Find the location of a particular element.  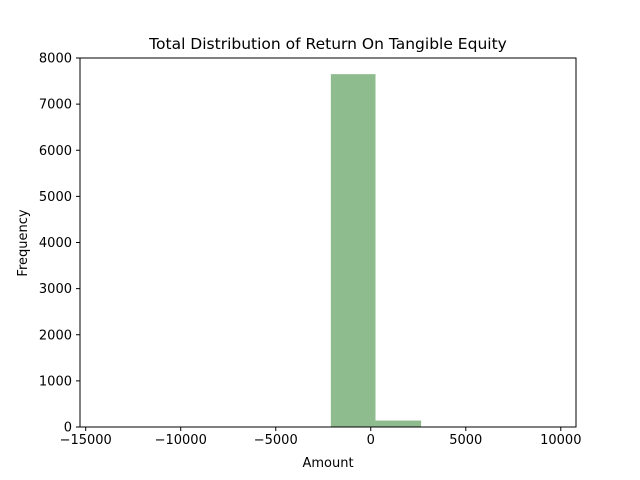

x-tick-label: −5000 is located at coordinates (276, 440).